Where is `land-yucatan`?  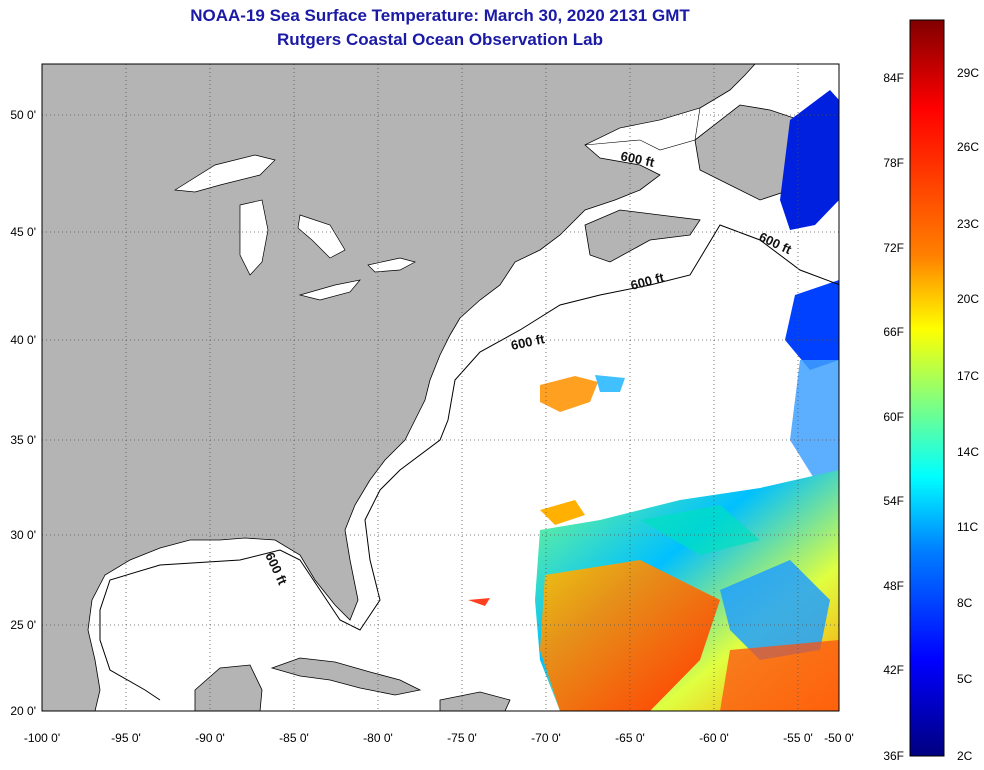 land-yucatan is located at coordinates (228, 687).